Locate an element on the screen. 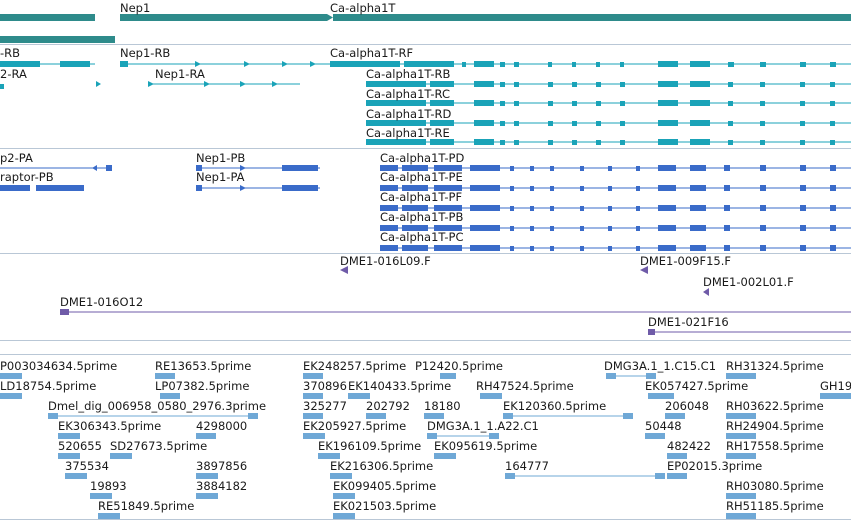 The height and width of the screenshot is (521, 851). clone-label: DME1-009F15.F is located at coordinates (685, 261).